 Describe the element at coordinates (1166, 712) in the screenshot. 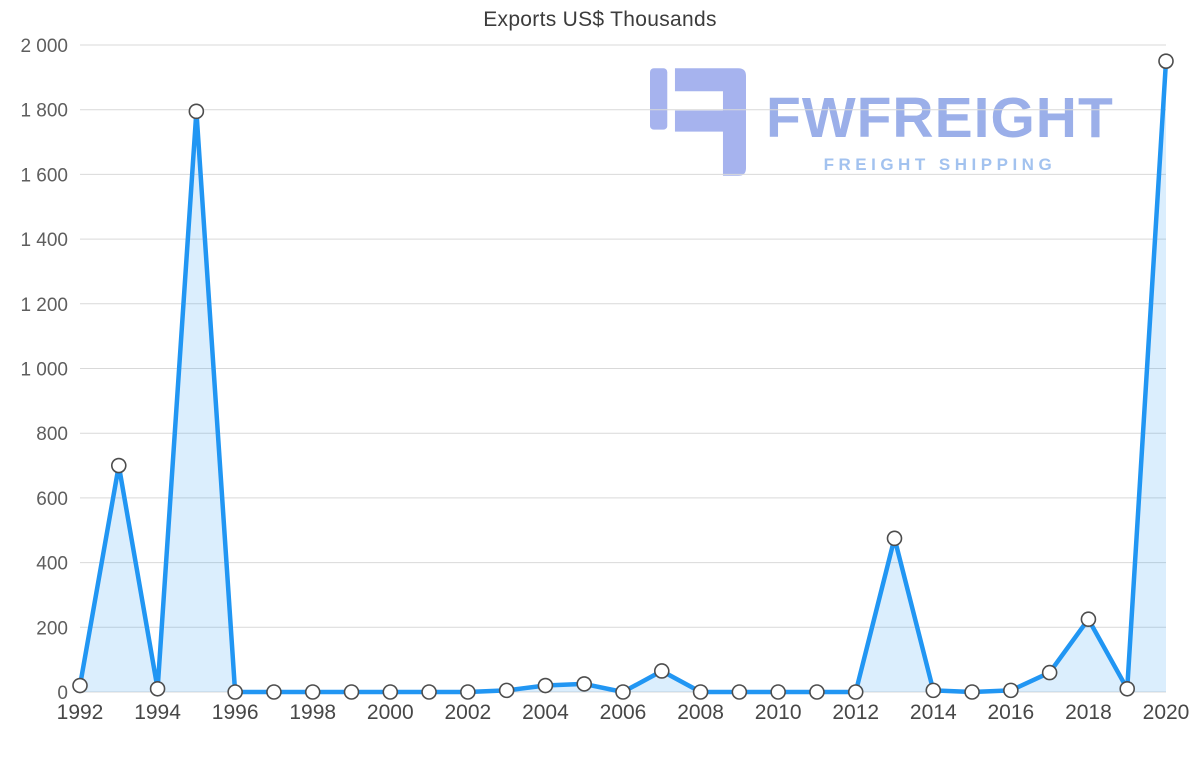

I see `x-tick-label: 2020` at that location.